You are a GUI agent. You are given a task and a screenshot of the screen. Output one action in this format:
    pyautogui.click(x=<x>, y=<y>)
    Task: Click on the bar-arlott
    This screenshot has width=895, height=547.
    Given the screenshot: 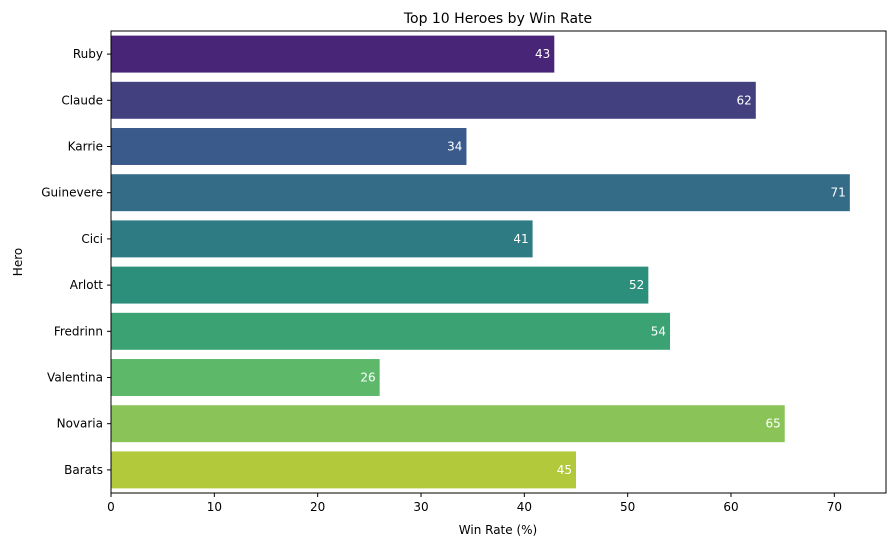 What is the action you would take?
    pyautogui.click(x=380, y=285)
    